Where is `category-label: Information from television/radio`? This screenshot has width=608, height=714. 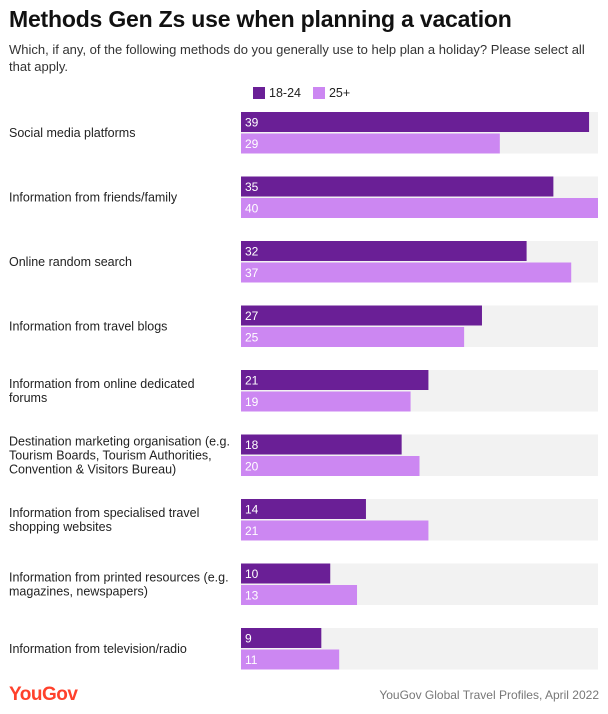
category-label: Information from television/radio is located at coordinates (98, 649).